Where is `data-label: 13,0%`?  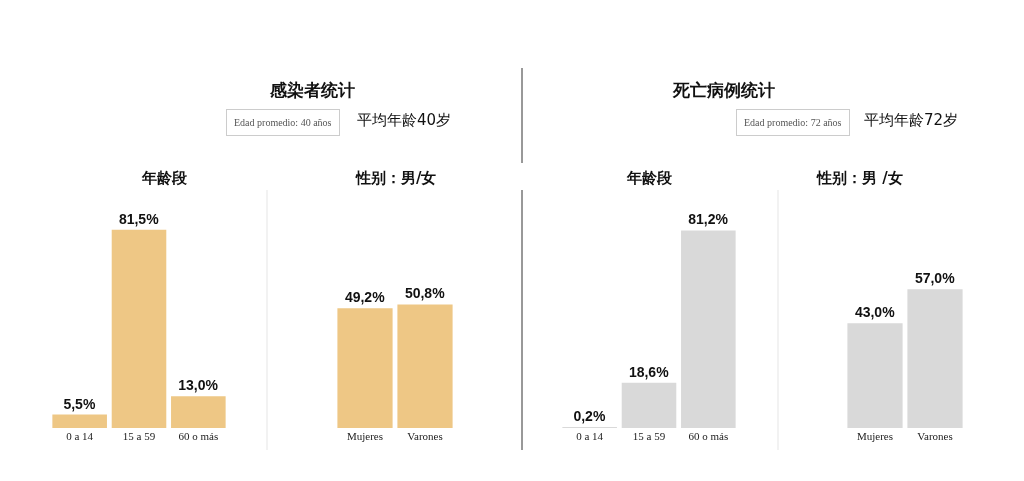 data-label: 13,0% is located at coordinates (198, 385).